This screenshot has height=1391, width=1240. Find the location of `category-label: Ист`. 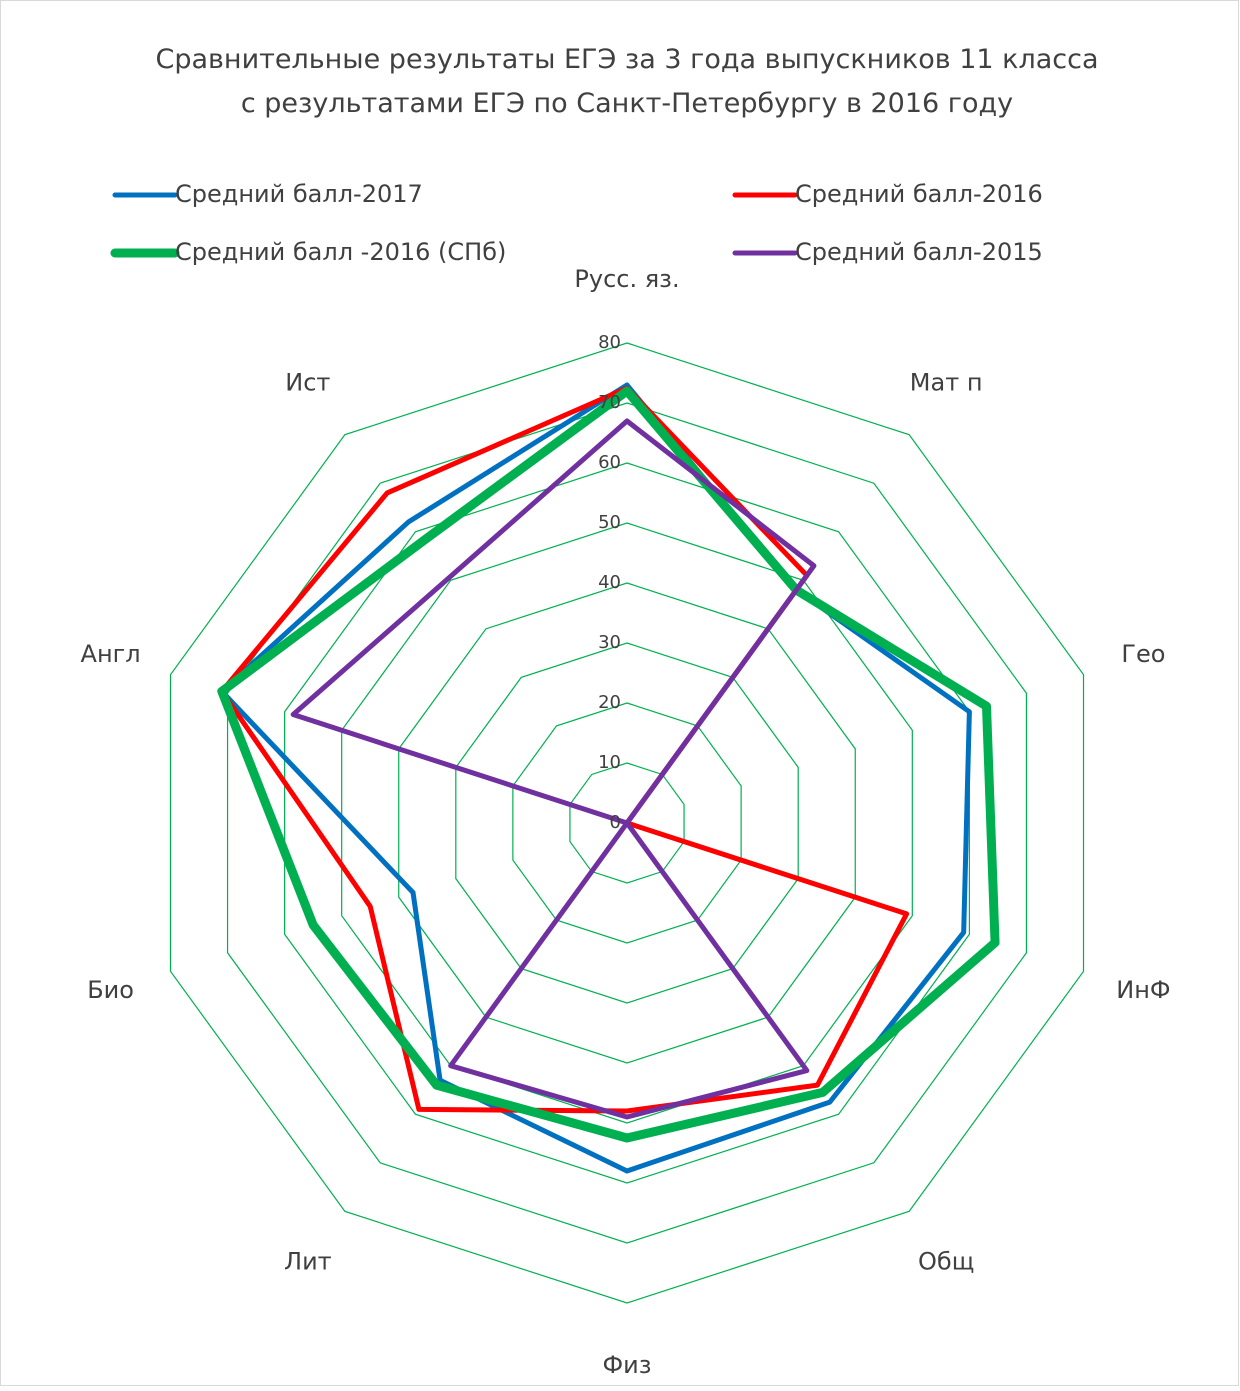

category-label: Ист is located at coordinates (307, 383).